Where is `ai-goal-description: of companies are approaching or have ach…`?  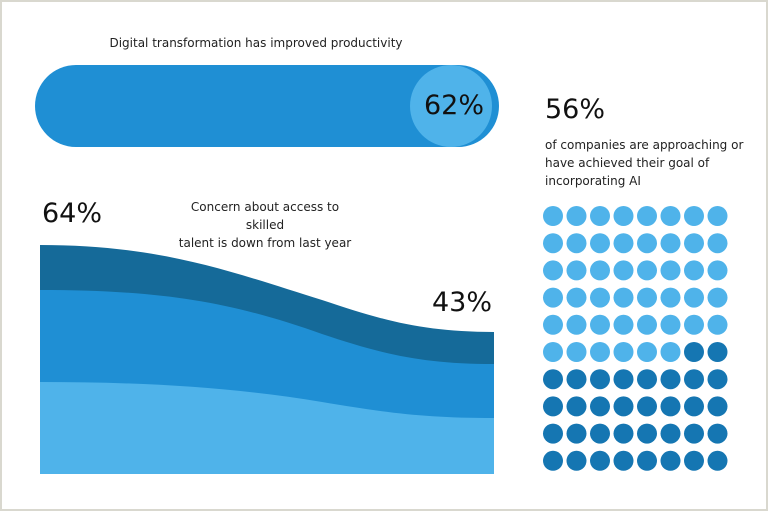 ai-goal-description: of companies are approaching or have ach… is located at coordinates (644, 163).